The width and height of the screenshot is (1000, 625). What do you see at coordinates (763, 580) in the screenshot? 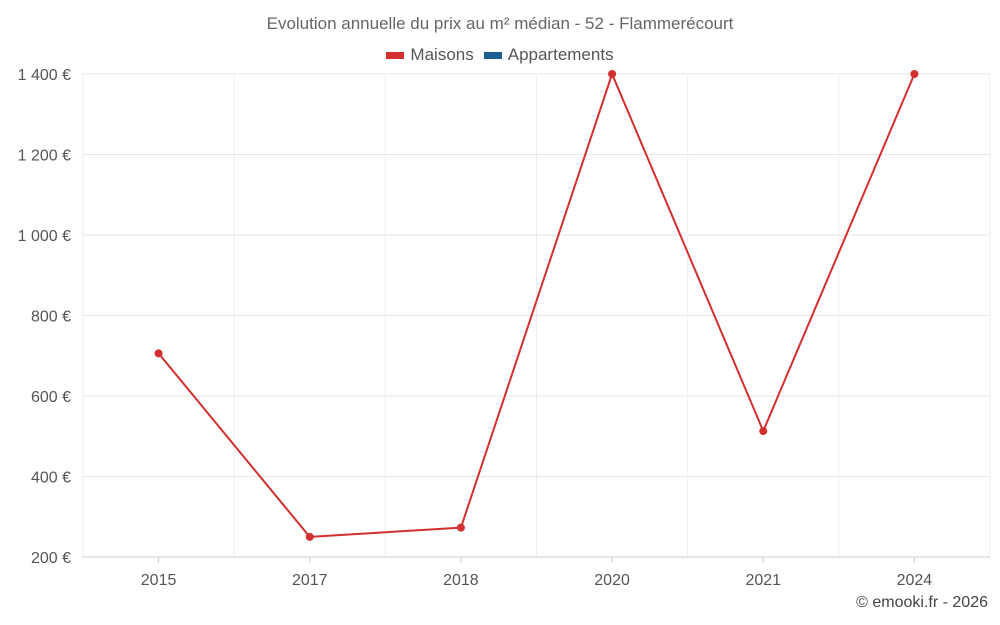
I see `x-tick-label: 2021` at bounding box center [763, 580].